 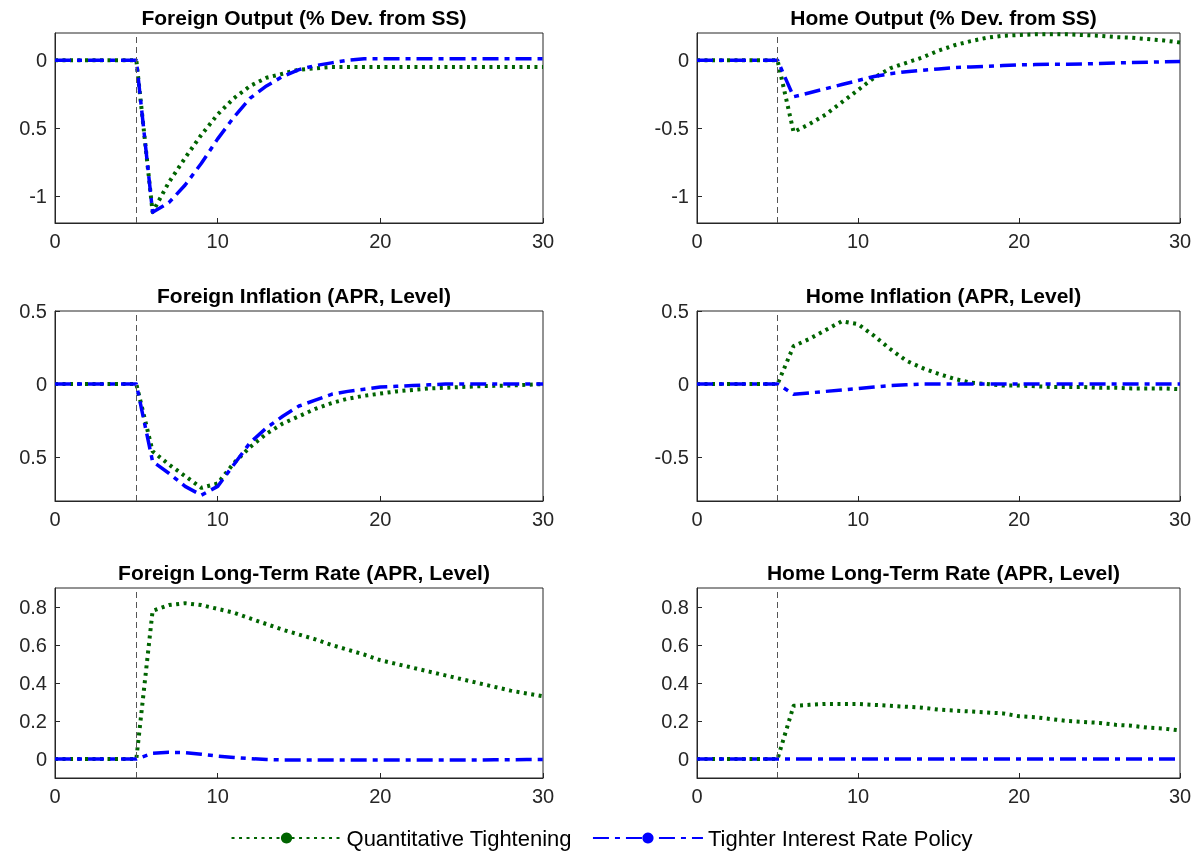 What do you see at coordinates (840, 838) in the screenshot?
I see `legend-label: Tighter Interest Rate Policy` at bounding box center [840, 838].